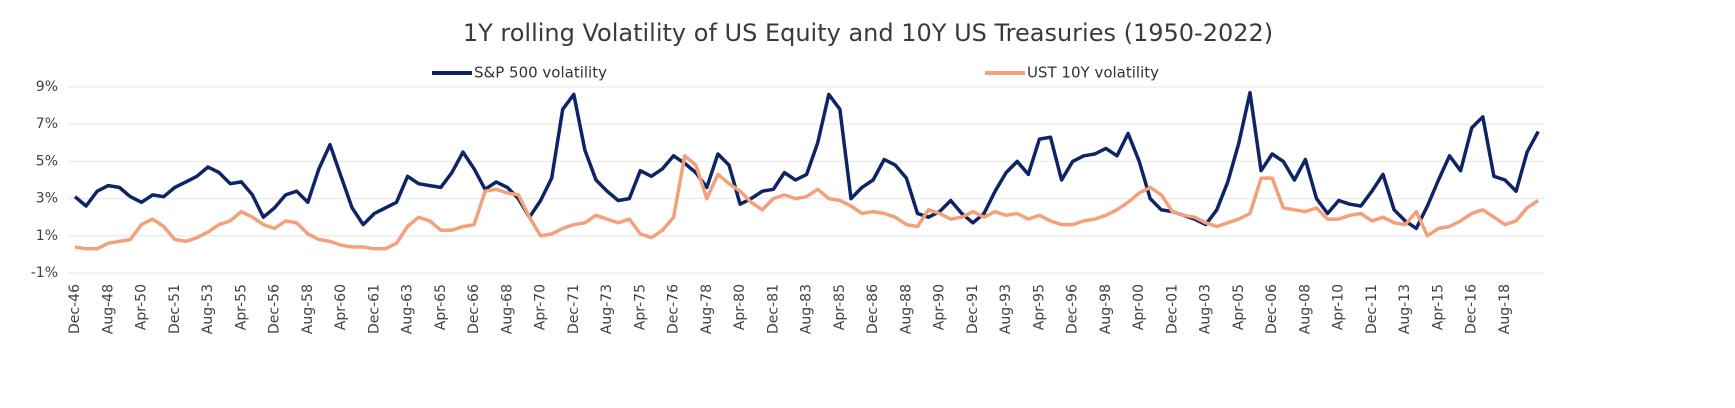 The image size is (1735, 408). I want to click on x-tick-label: Aug-58, so click(308, 309).